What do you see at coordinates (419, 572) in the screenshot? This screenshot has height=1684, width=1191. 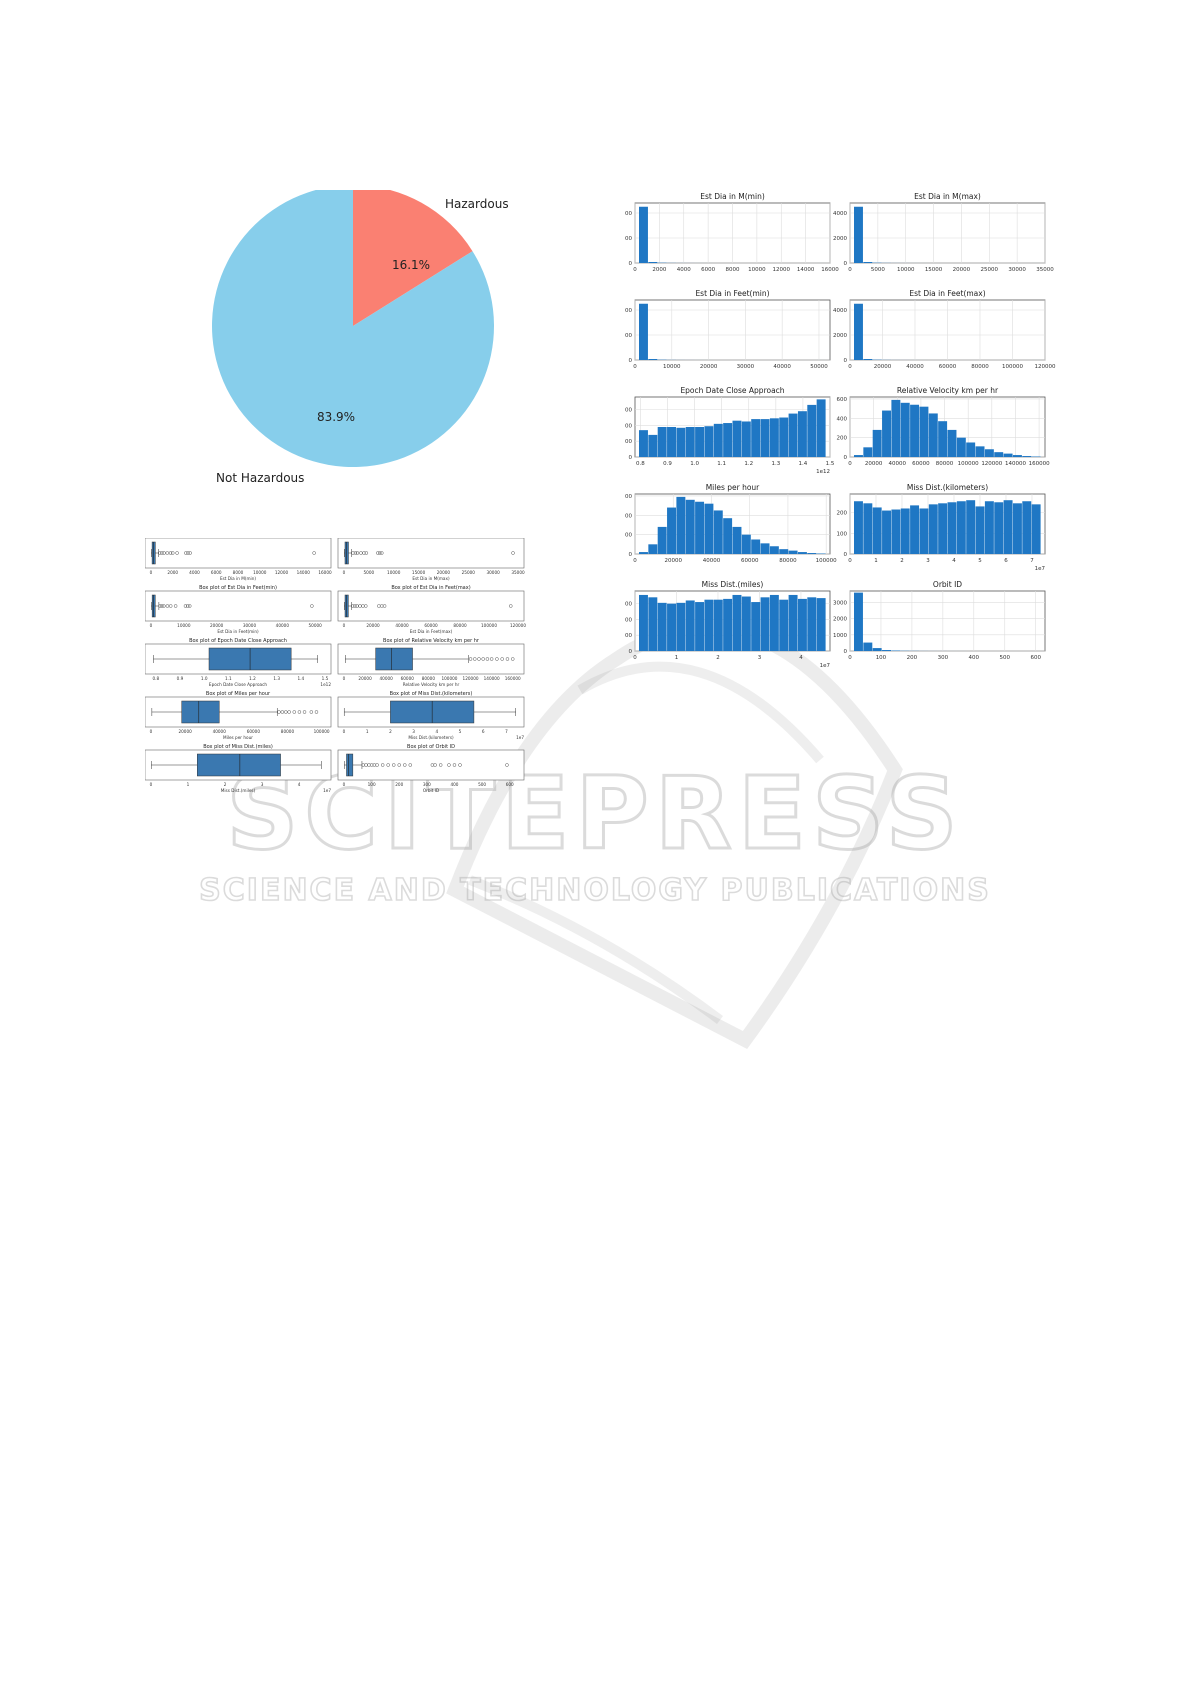 I see `x-tick-label: 15000` at bounding box center [419, 572].